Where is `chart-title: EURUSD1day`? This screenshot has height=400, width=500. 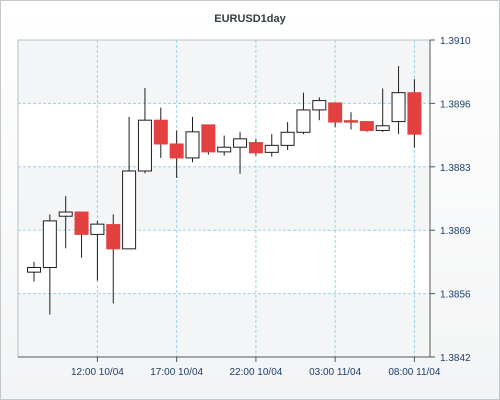
chart-title: EURUSD1day is located at coordinates (250, 19).